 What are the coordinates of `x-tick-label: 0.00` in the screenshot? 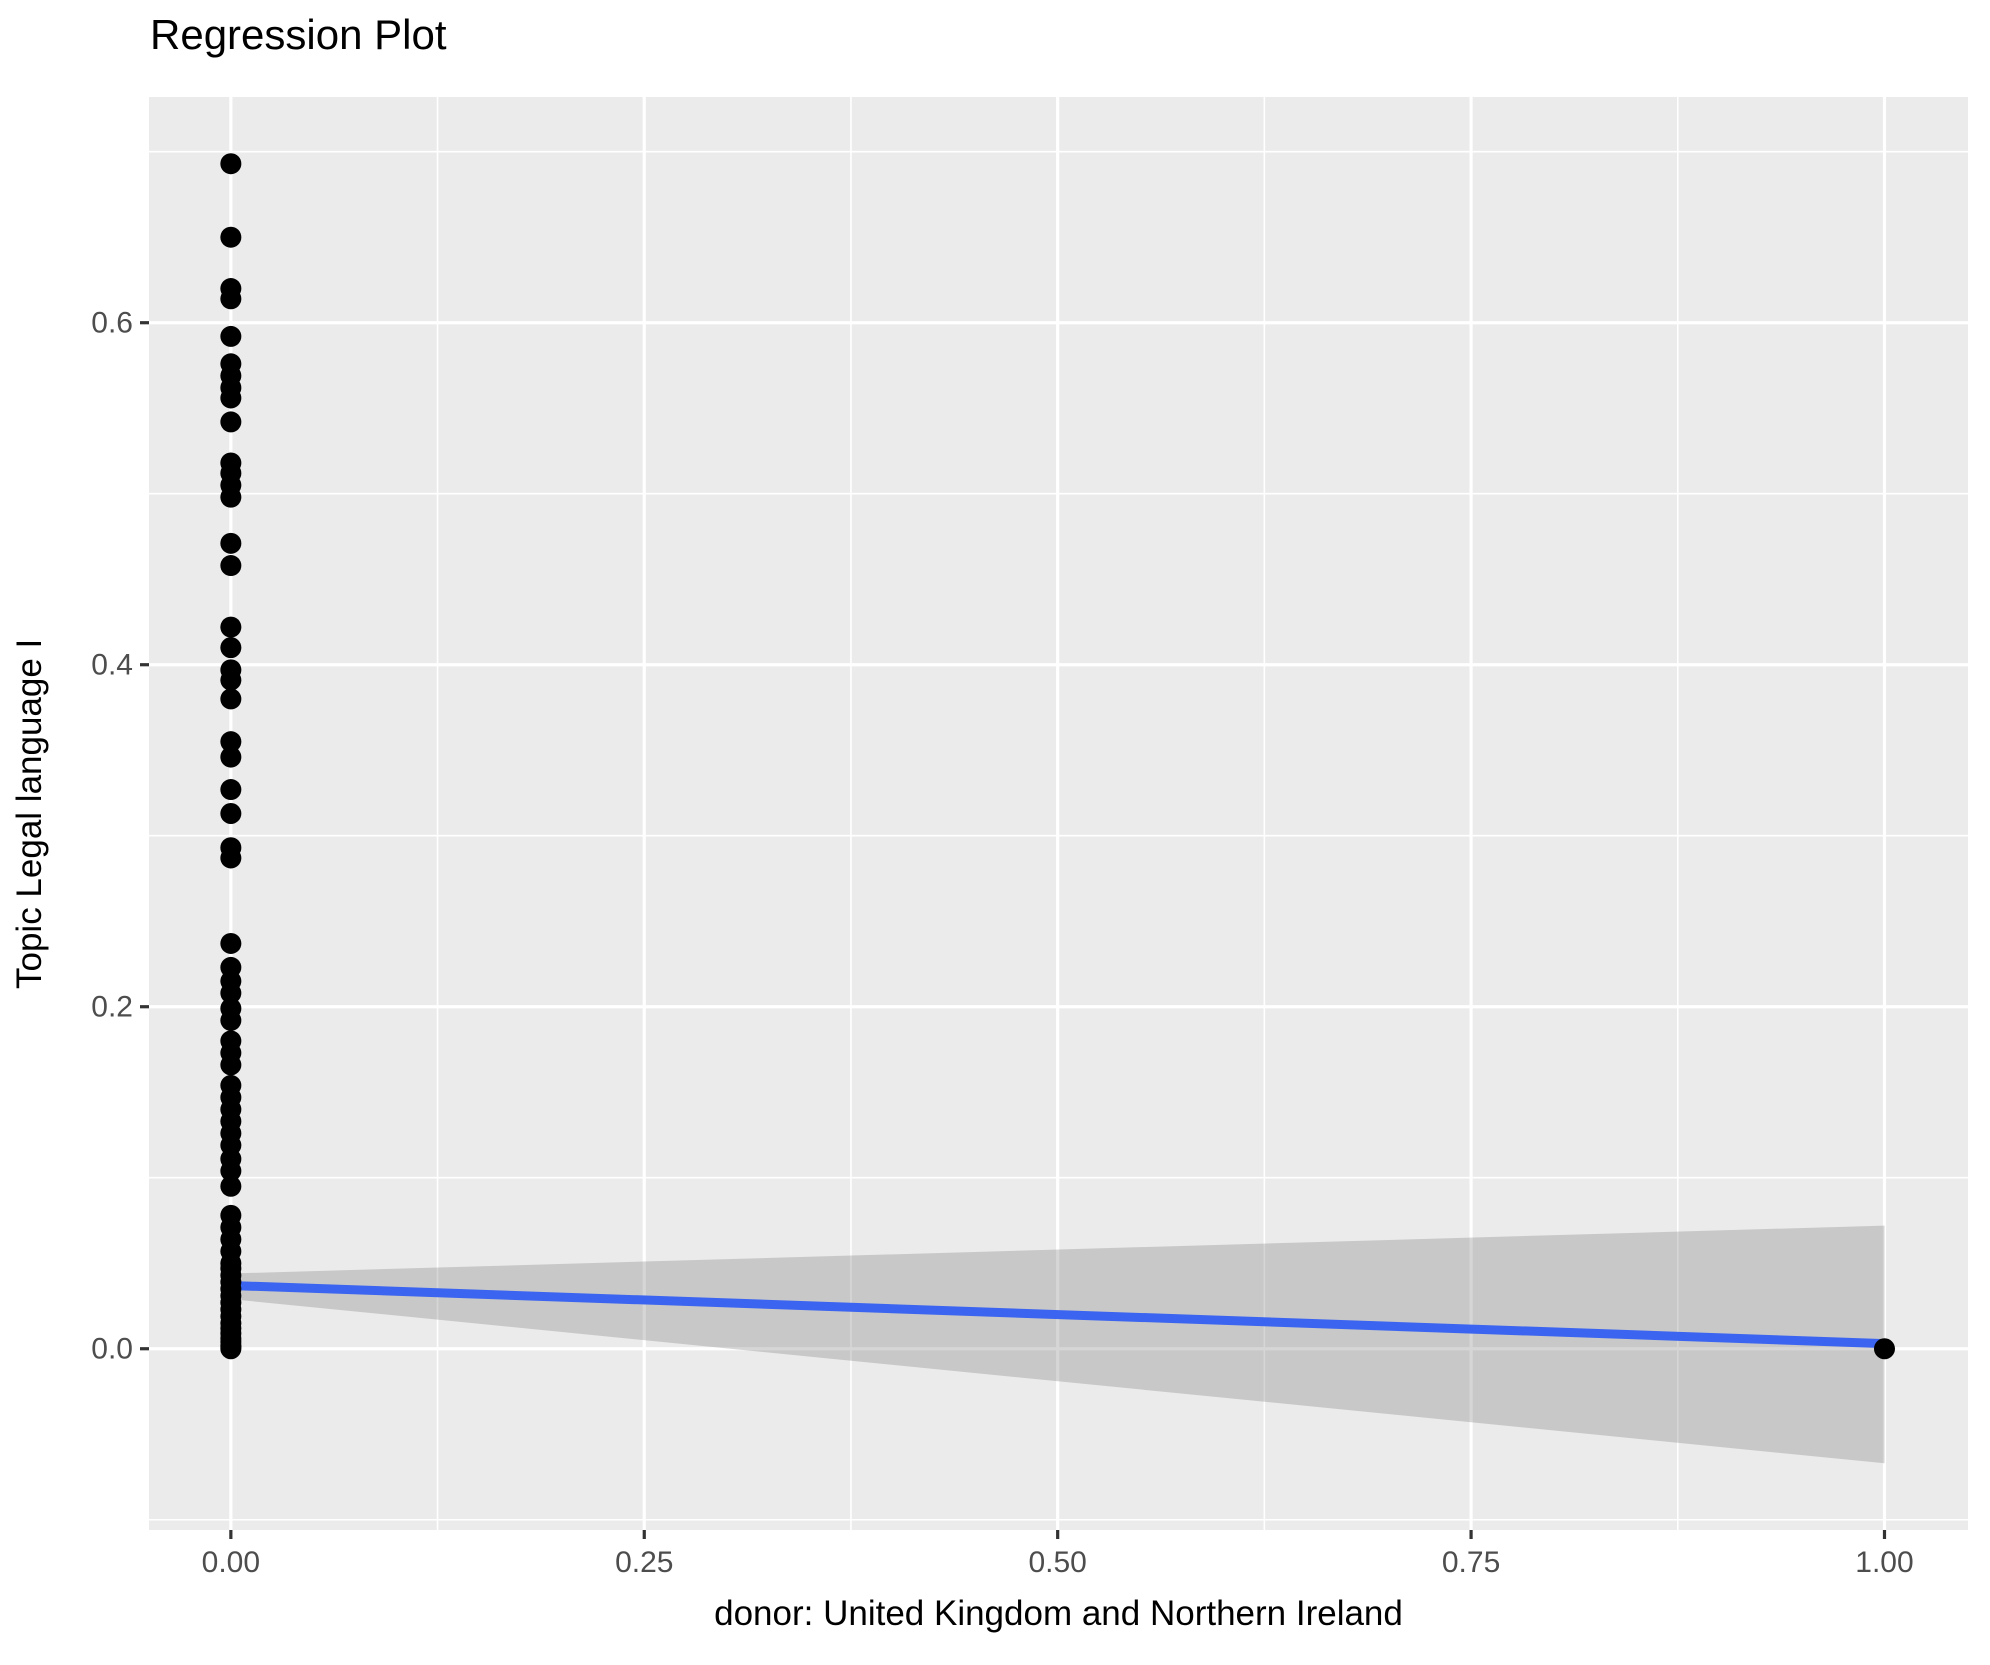 It's located at (231, 1562).